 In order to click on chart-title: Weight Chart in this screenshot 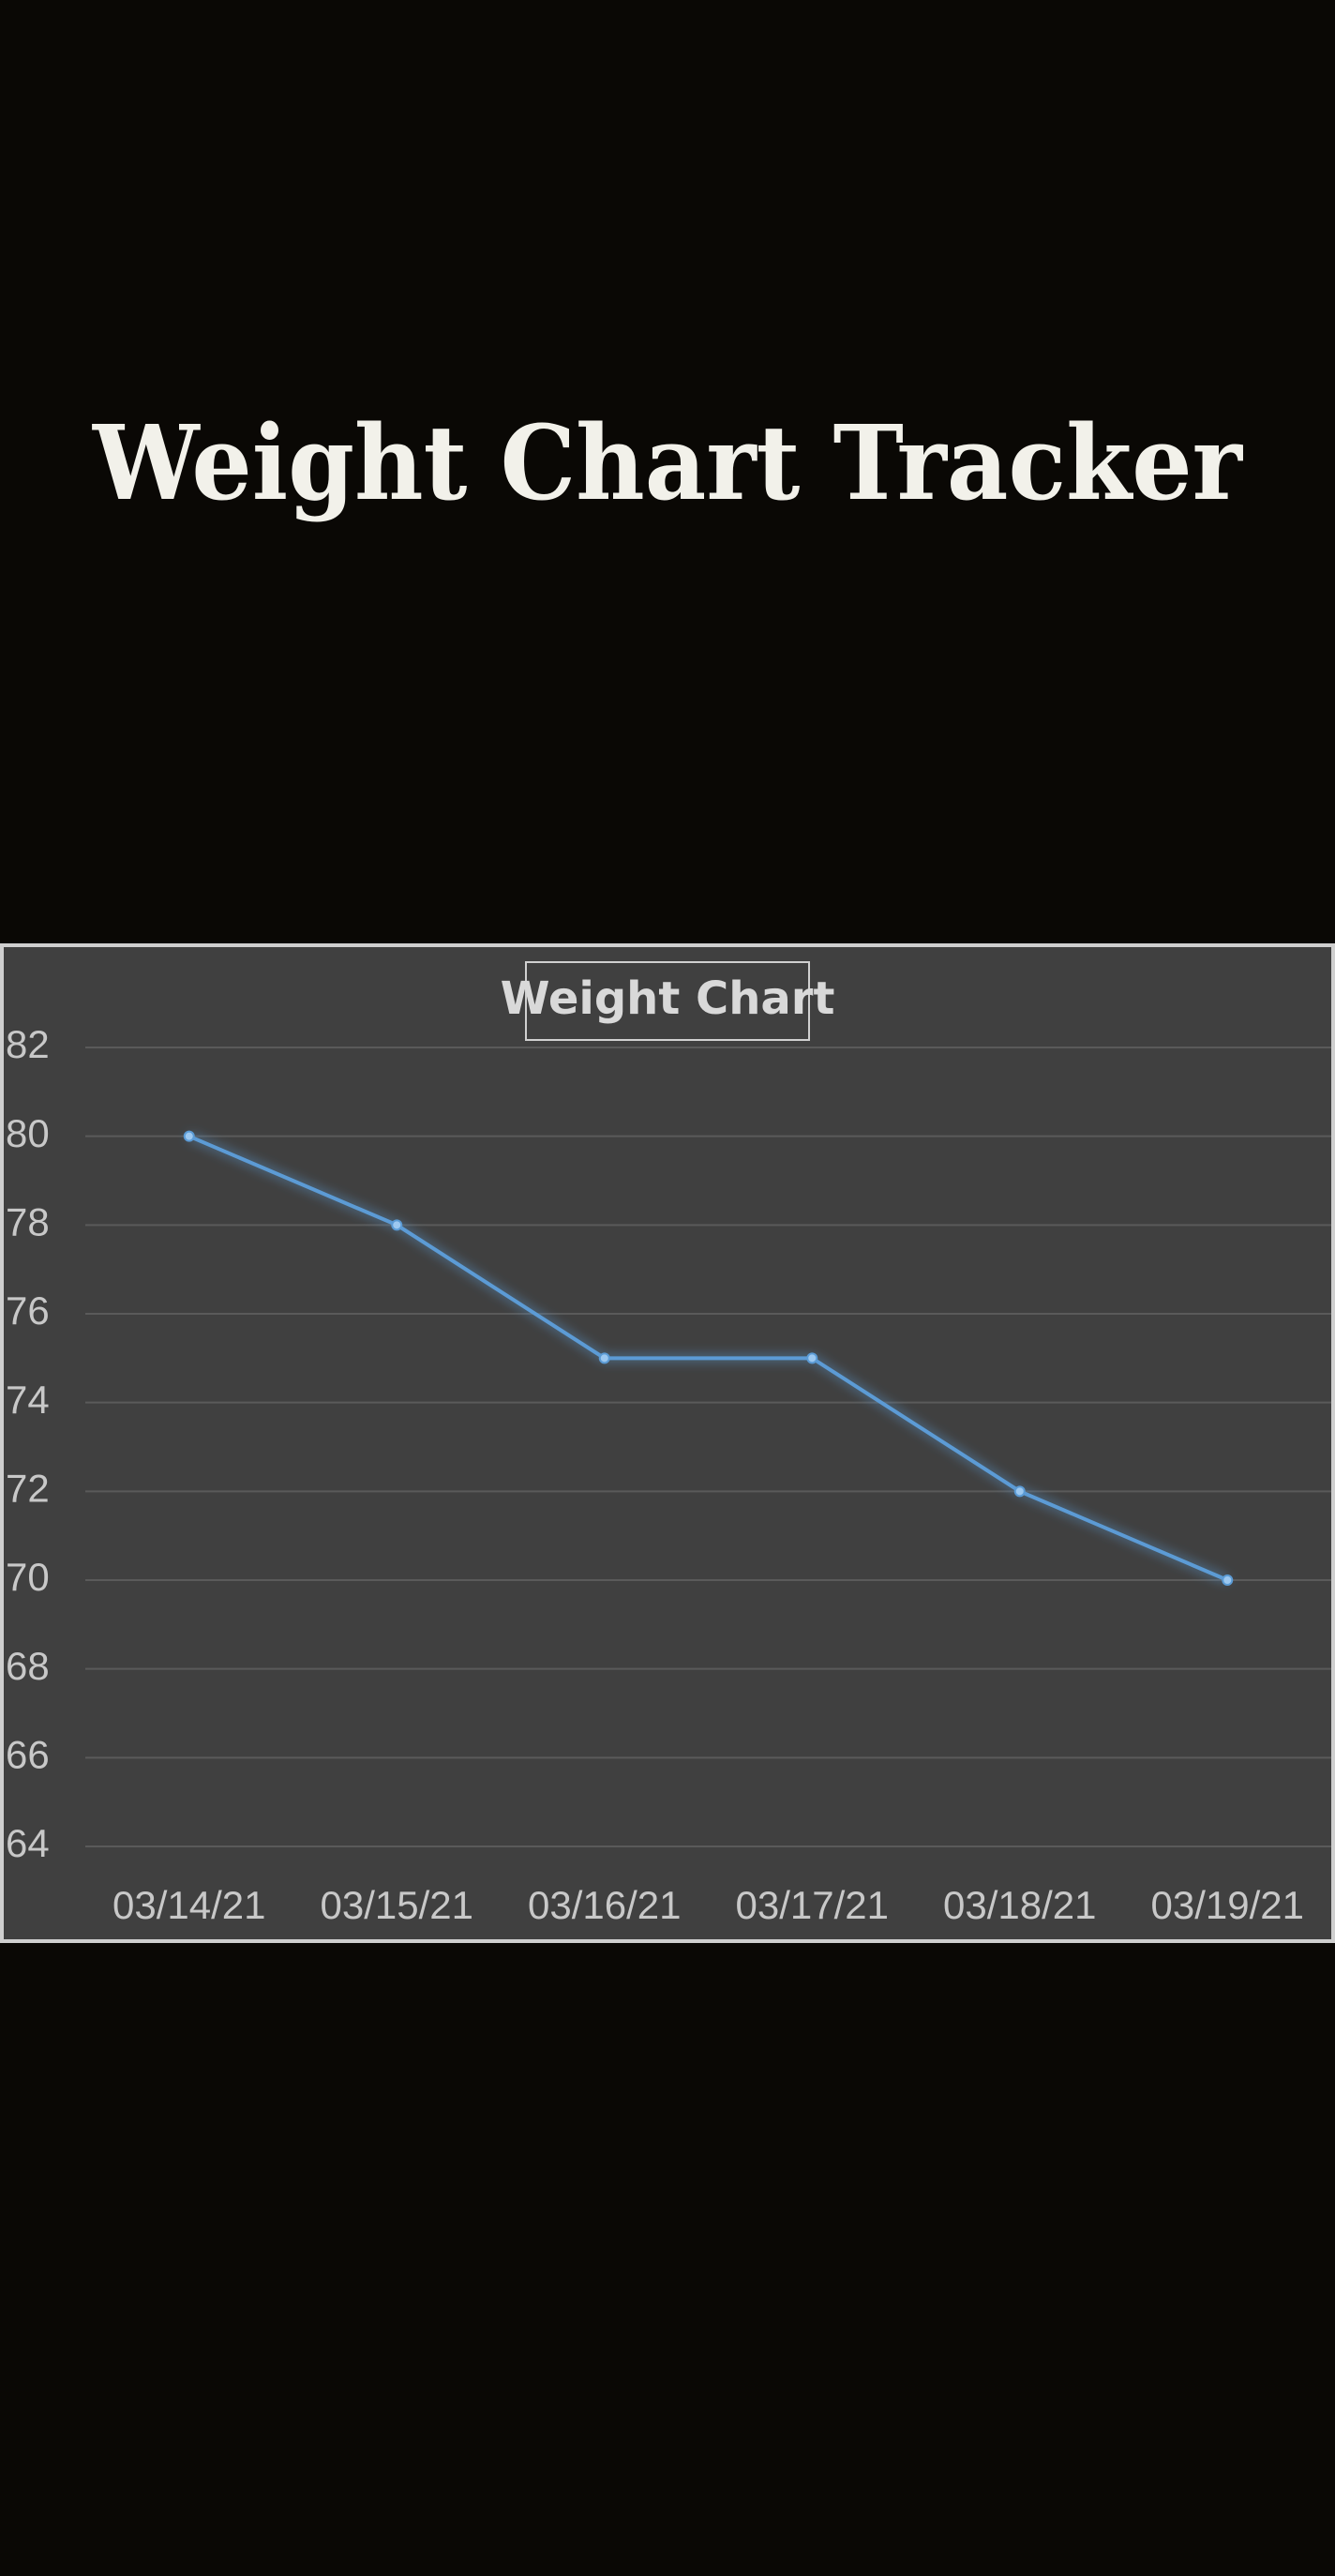, I will do `click(668, 998)`.